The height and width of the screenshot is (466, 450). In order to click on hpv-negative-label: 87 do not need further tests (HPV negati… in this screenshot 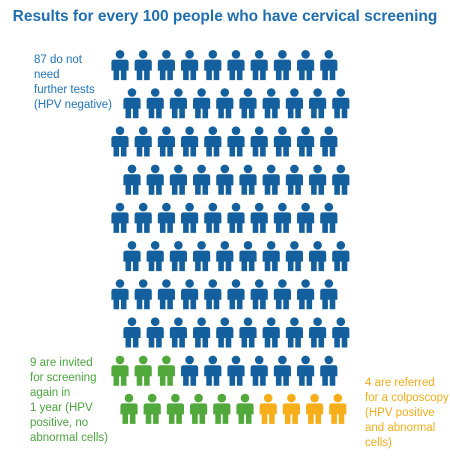, I will do `click(73, 82)`.